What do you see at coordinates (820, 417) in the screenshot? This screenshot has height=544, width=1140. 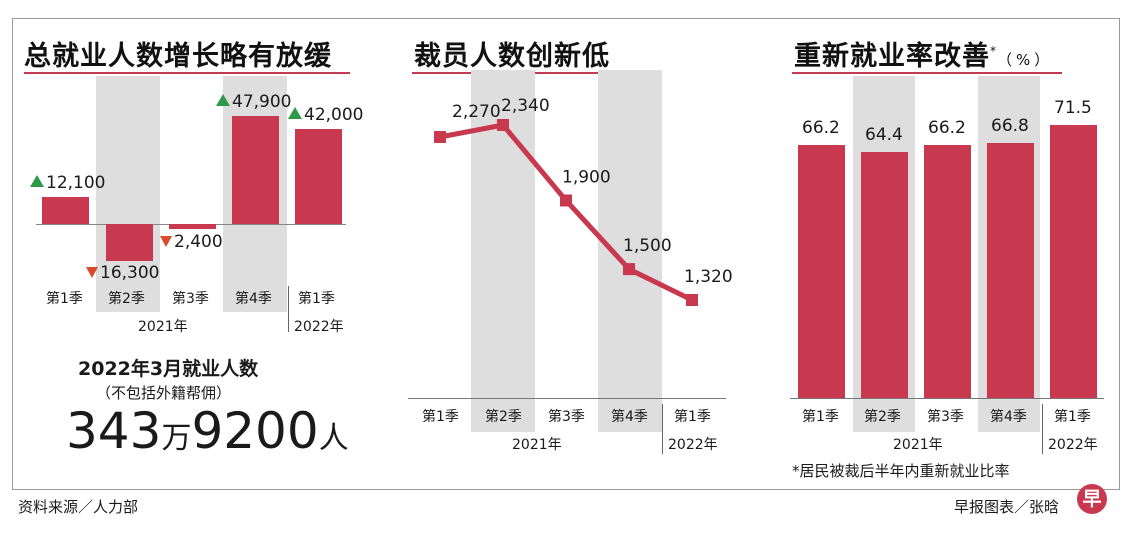 I see `panel3-xtick-0: 第1季` at bounding box center [820, 417].